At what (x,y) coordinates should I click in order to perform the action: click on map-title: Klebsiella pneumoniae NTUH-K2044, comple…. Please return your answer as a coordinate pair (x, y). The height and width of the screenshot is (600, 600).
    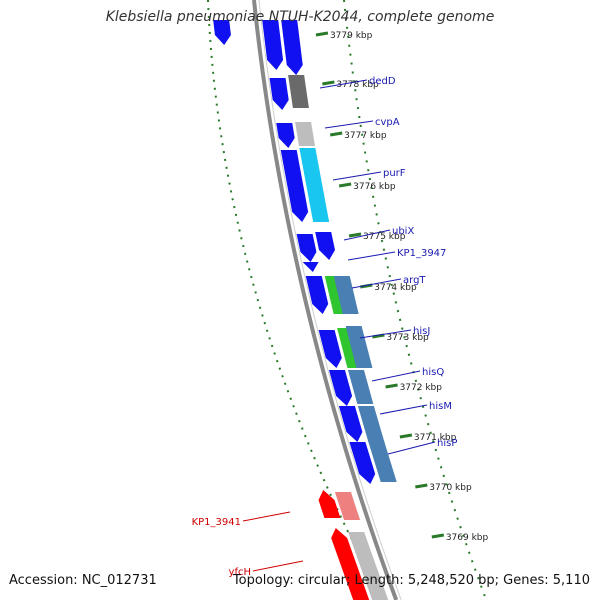
    Looking at the image, I should click on (300, 17).